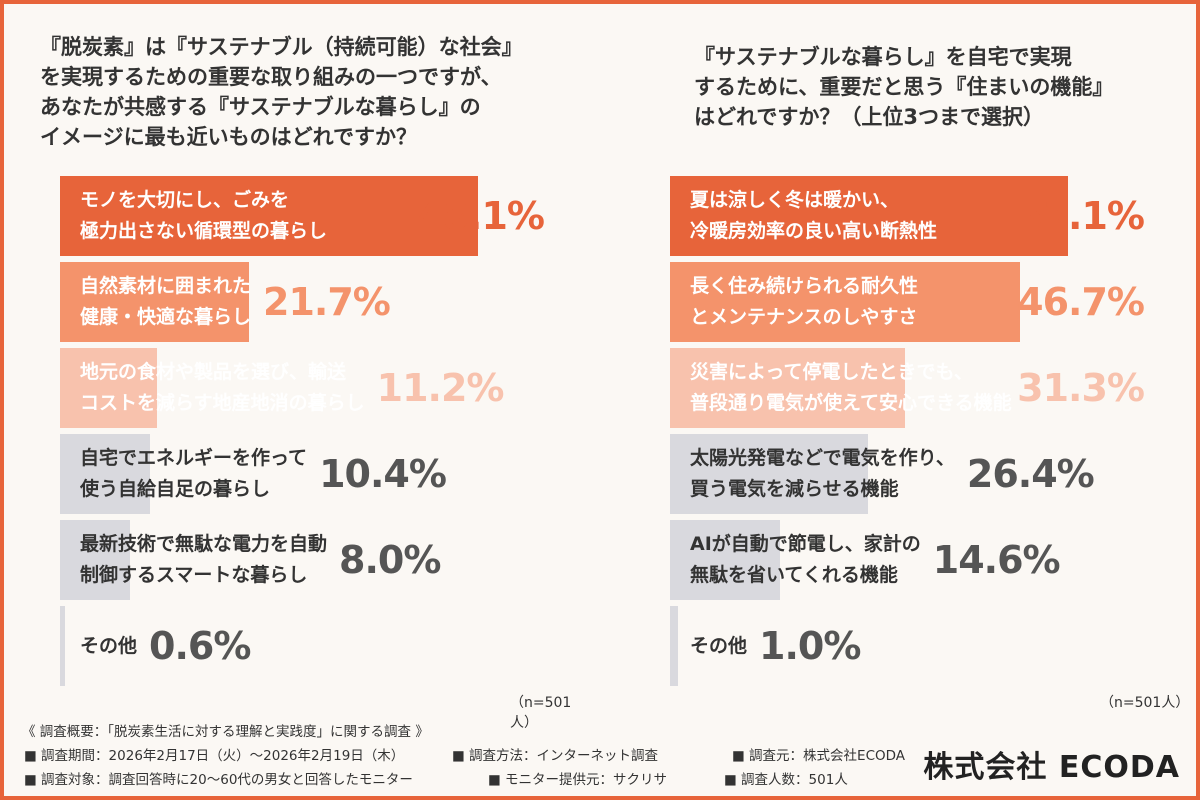 The height and width of the screenshot is (800, 1200). Describe the element at coordinates (819, 756) in the screenshot. I see `survey-source: ■ 調査元：株式会社ECODA` at that location.